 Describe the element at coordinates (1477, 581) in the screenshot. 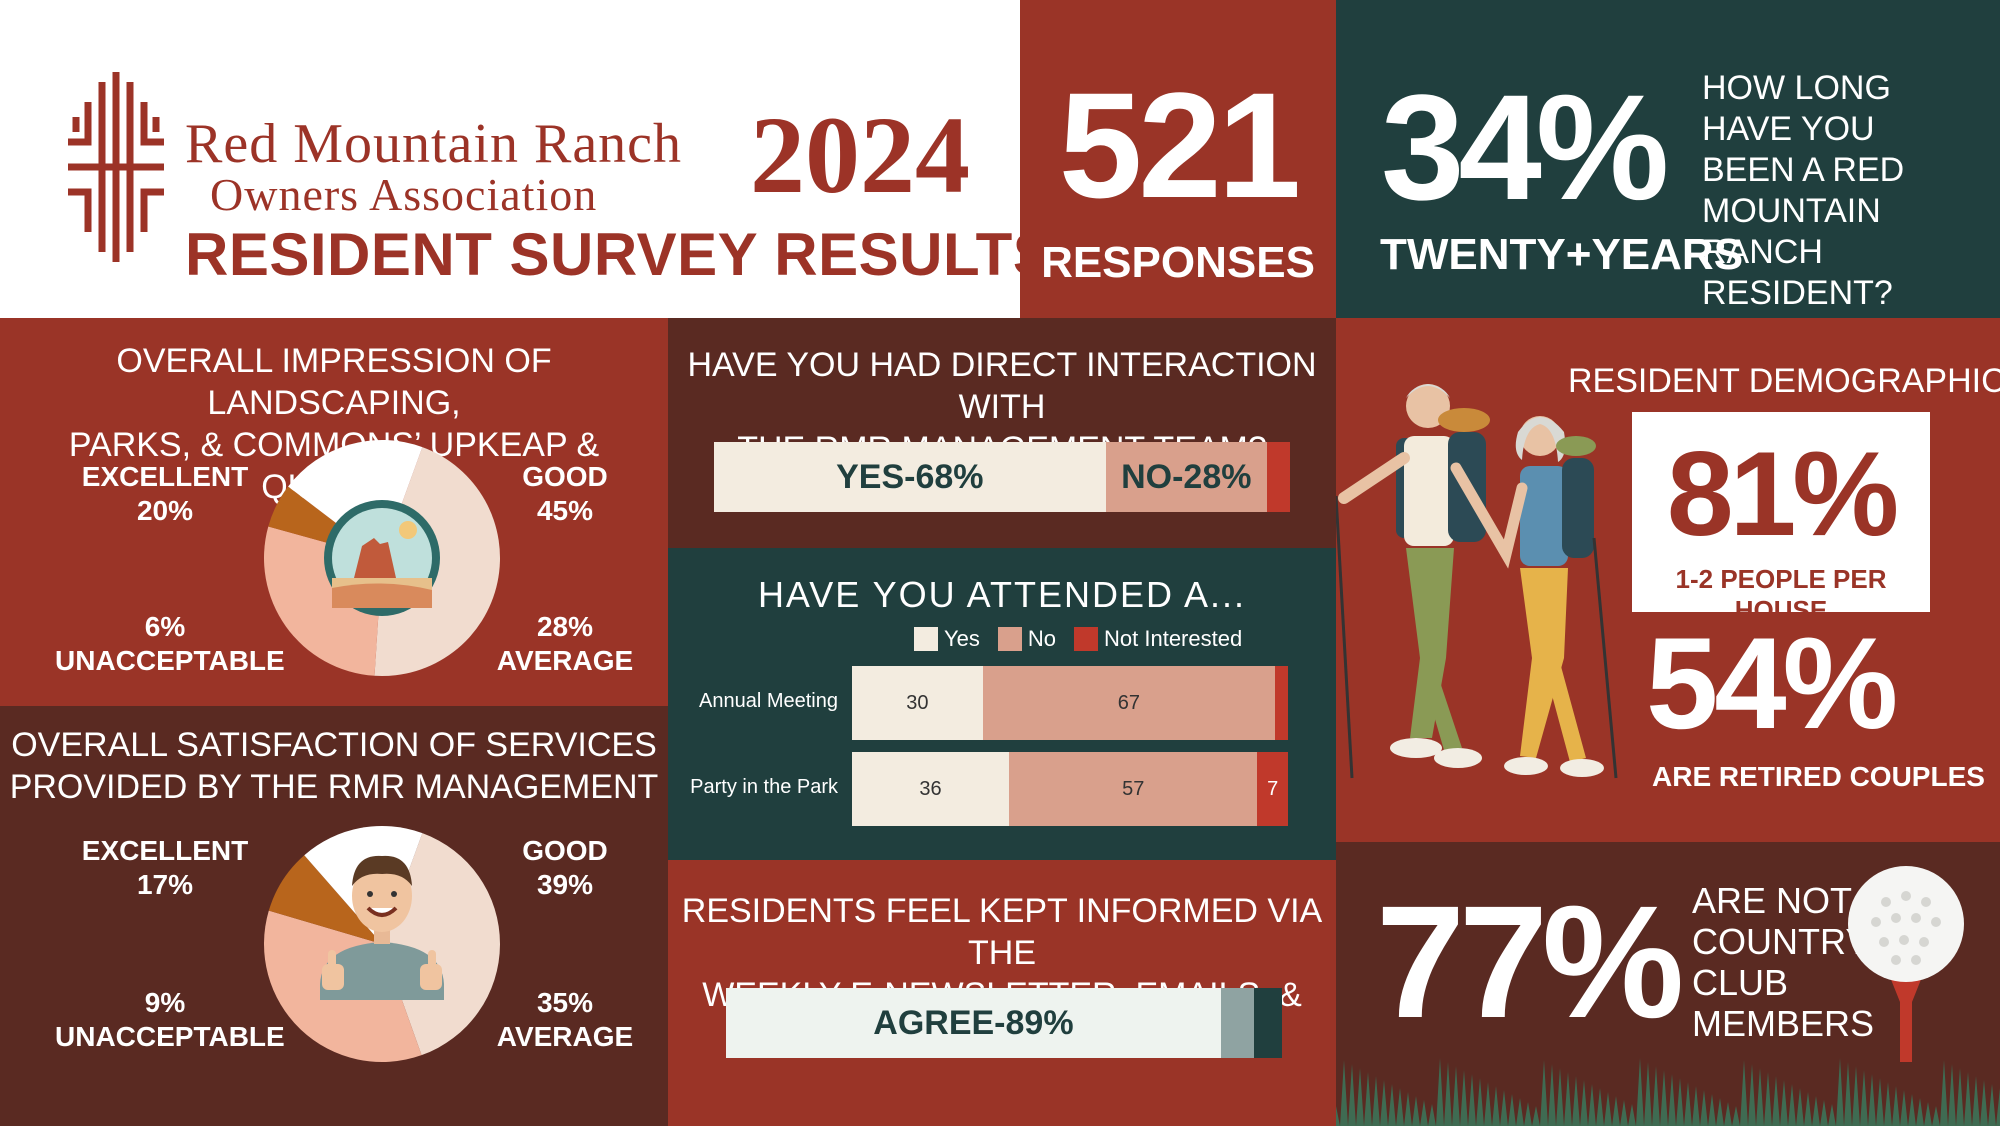

I see `hikers-illustration-icon` at that location.